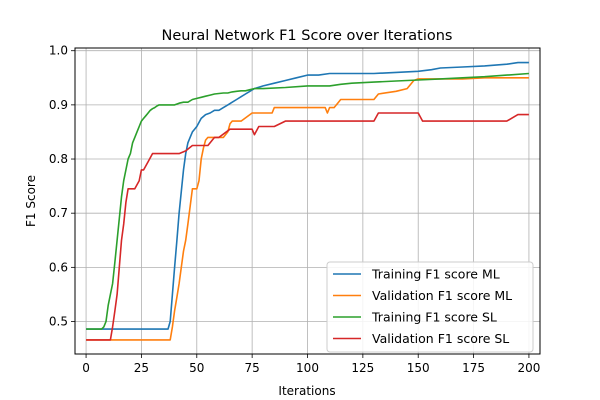 This screenshot has height=400, width=600. What do you see at coordinates (141, 368) in the screenshot?
I see `x-tick-label: 25` at bounding box center [141, 368].